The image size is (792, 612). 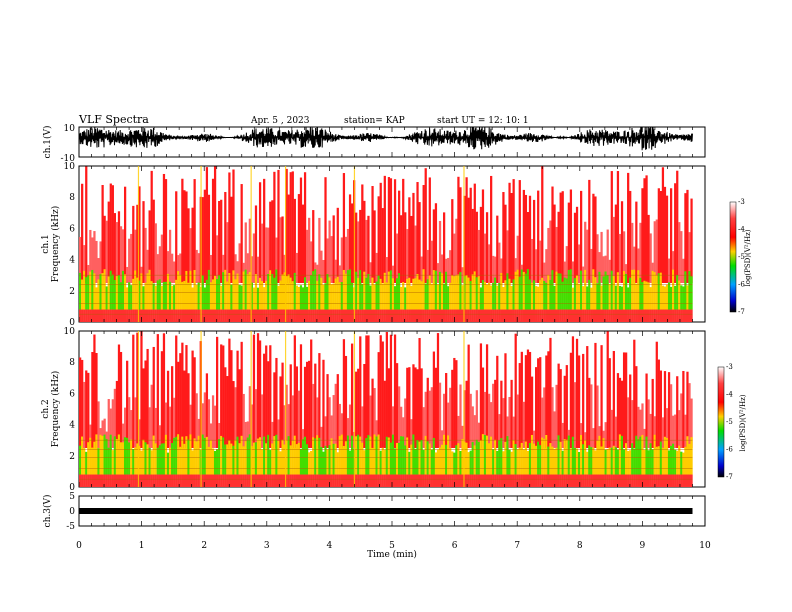 I want to click on y-tick-label: 2, so click(x=72, y=292).